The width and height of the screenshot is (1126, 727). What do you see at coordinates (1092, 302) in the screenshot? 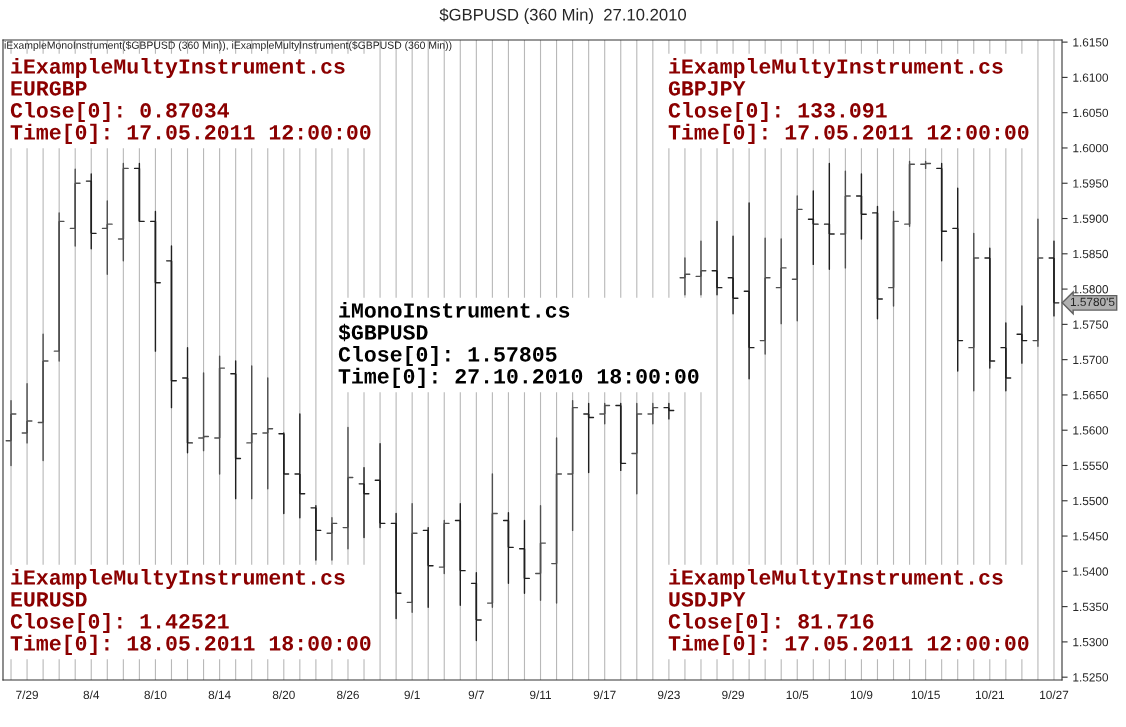
I see `annotation: 1.5780'5` at bounding box center [1092, 302].